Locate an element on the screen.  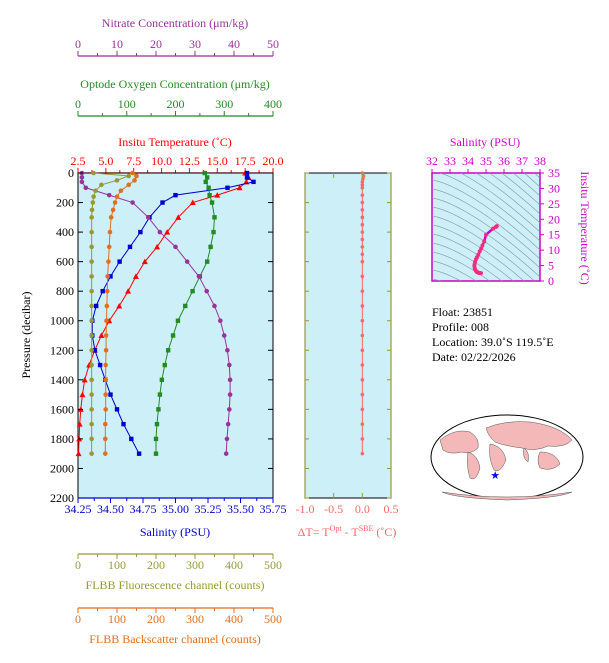
temperature-tick-label: 5.0 is located at coordinates (105, 161).